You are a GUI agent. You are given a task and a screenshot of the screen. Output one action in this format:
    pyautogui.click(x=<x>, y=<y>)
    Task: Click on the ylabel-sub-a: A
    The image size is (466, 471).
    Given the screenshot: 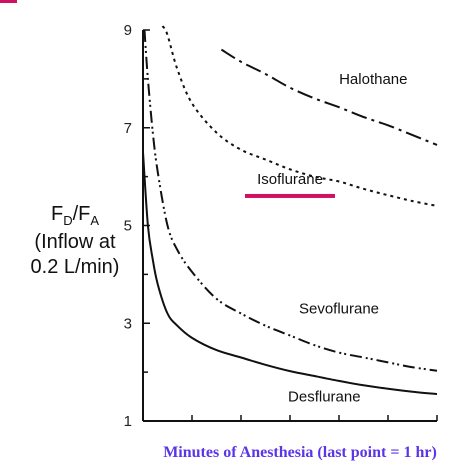 What is the action you would take?
    pyautogui.click(x=94, y=220)
    